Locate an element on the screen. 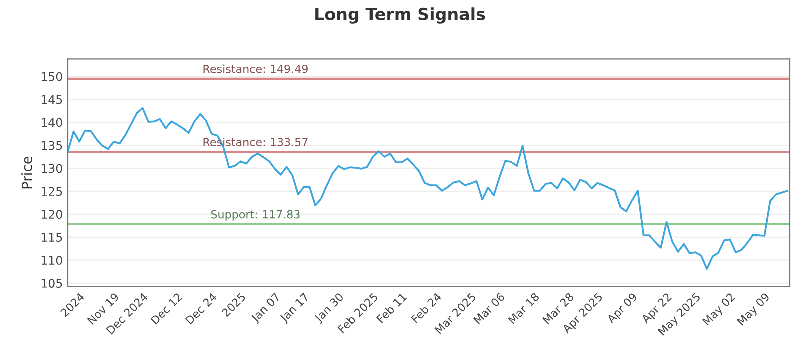 Image resolution: width=800 pixels, height=350 pixels. y-tick-label: 105 is located at coordinates (52, 283).